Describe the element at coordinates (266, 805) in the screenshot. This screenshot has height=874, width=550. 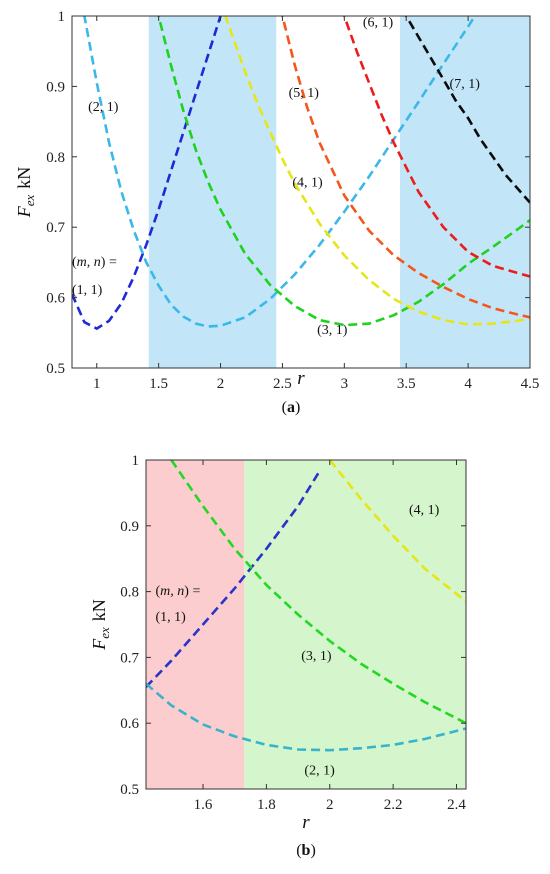
I see `x-tick-label: 1.8` at that location.